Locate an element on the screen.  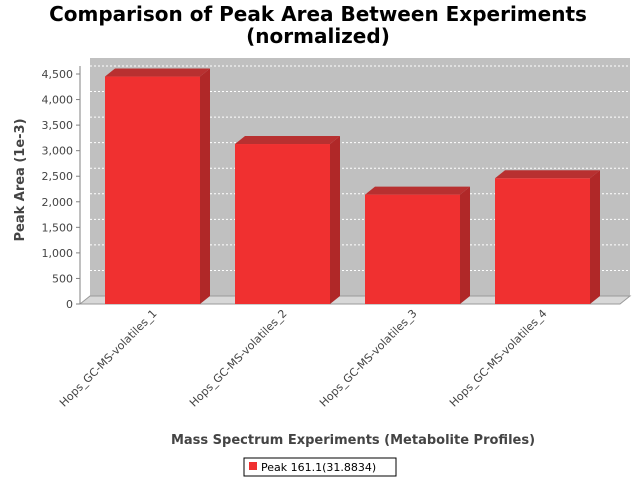
legend: Peak 161.1(31.8834) is located at coordinates (320, 467).